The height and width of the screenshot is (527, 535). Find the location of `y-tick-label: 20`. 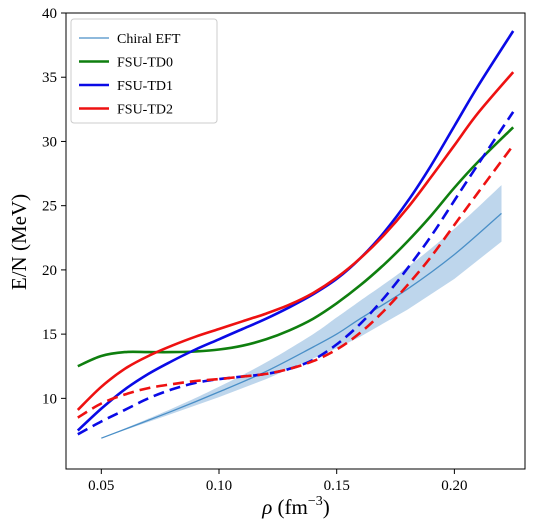

y-tick-label: 20 is located at coordinates (49, 271).